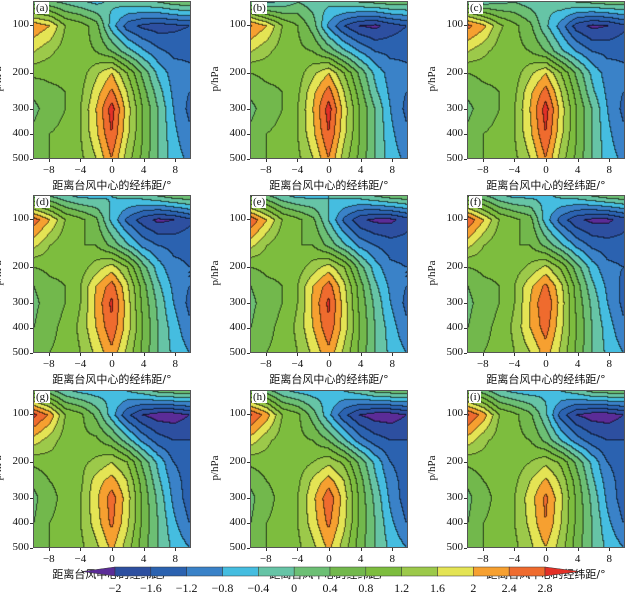 Image resolution: width=626 pixels, height=600 pixels. Describe the element at coordinates (259, 202) in the screenshot. I see `panel-label: (e)` at that location.